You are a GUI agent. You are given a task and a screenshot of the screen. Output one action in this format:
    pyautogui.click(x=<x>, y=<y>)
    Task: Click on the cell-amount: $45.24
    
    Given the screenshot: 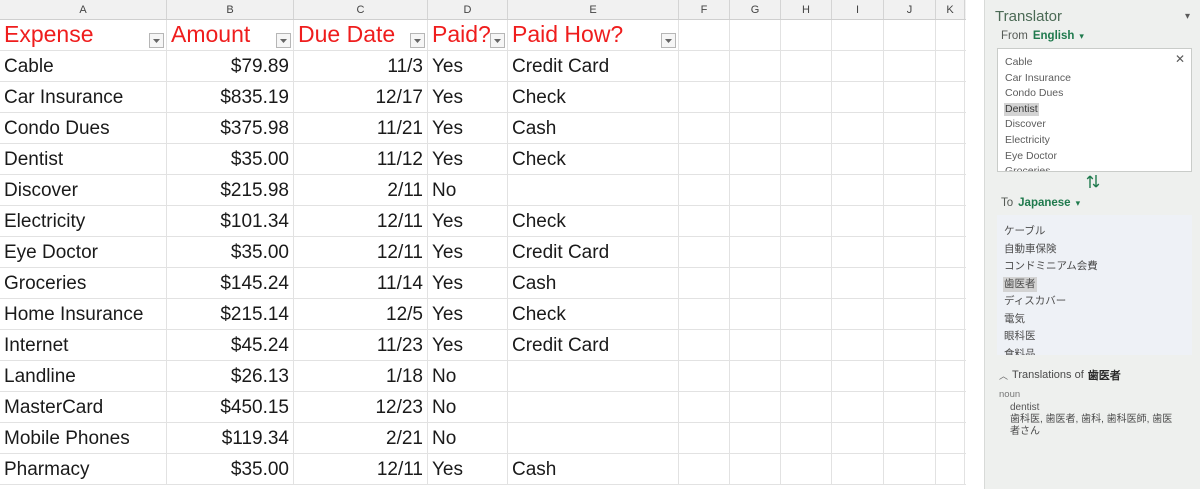 What is the action you would take?
    pyautogui.click(x=230, y=345)
    